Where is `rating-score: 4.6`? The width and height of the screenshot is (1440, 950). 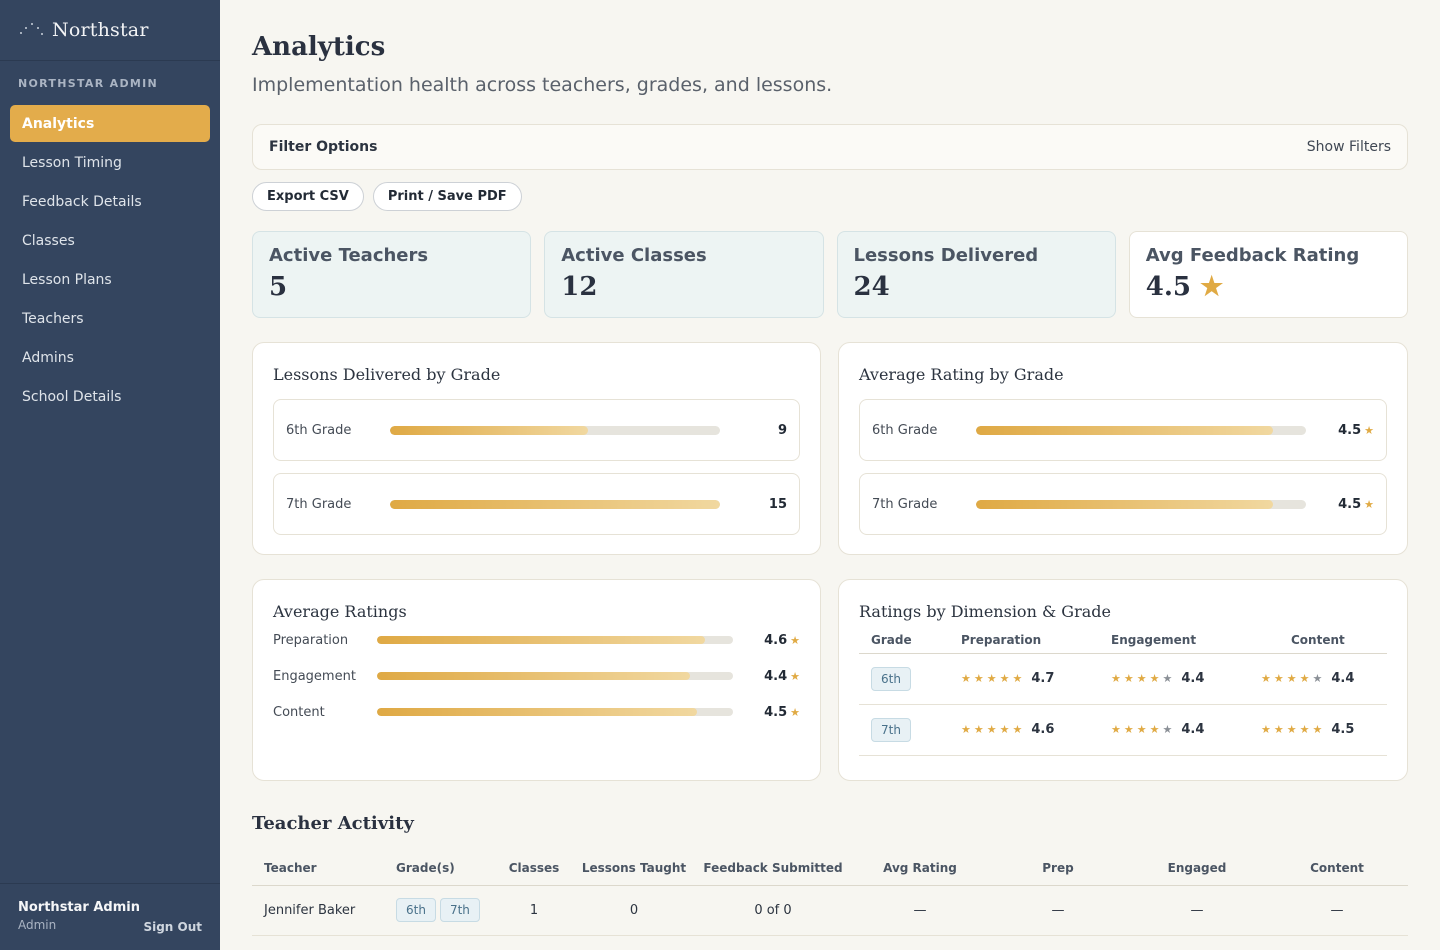
rating-score: 4.6 is located at coordinates (1043, 729).